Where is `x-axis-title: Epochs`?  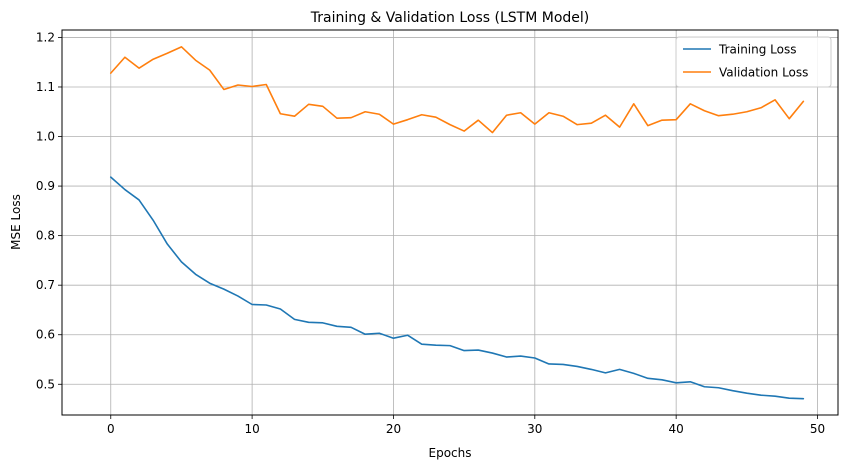 x-axis-title: Epochs is located at coordinates (450, 453).